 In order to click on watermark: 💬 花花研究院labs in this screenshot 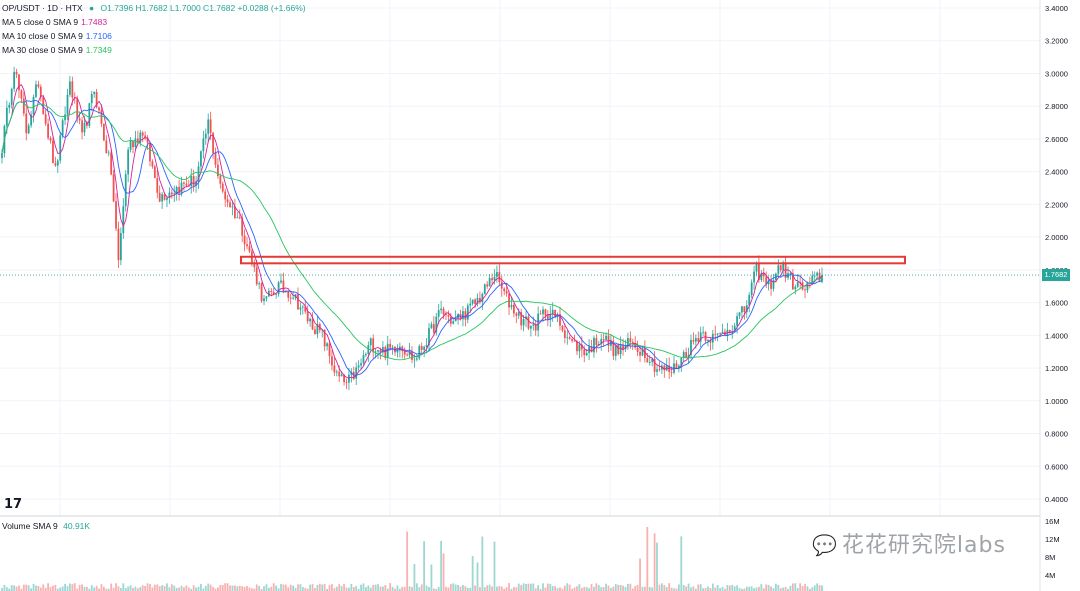, I will do `click(909, 543)`.